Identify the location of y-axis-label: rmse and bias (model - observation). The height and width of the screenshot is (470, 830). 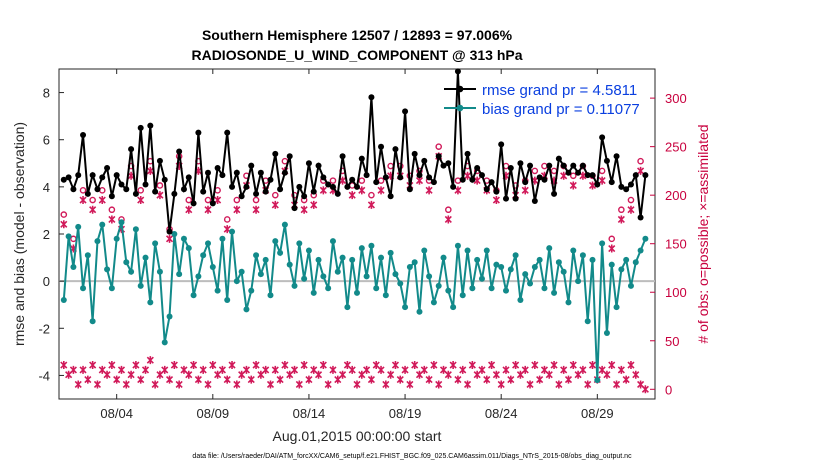
(19, 234).